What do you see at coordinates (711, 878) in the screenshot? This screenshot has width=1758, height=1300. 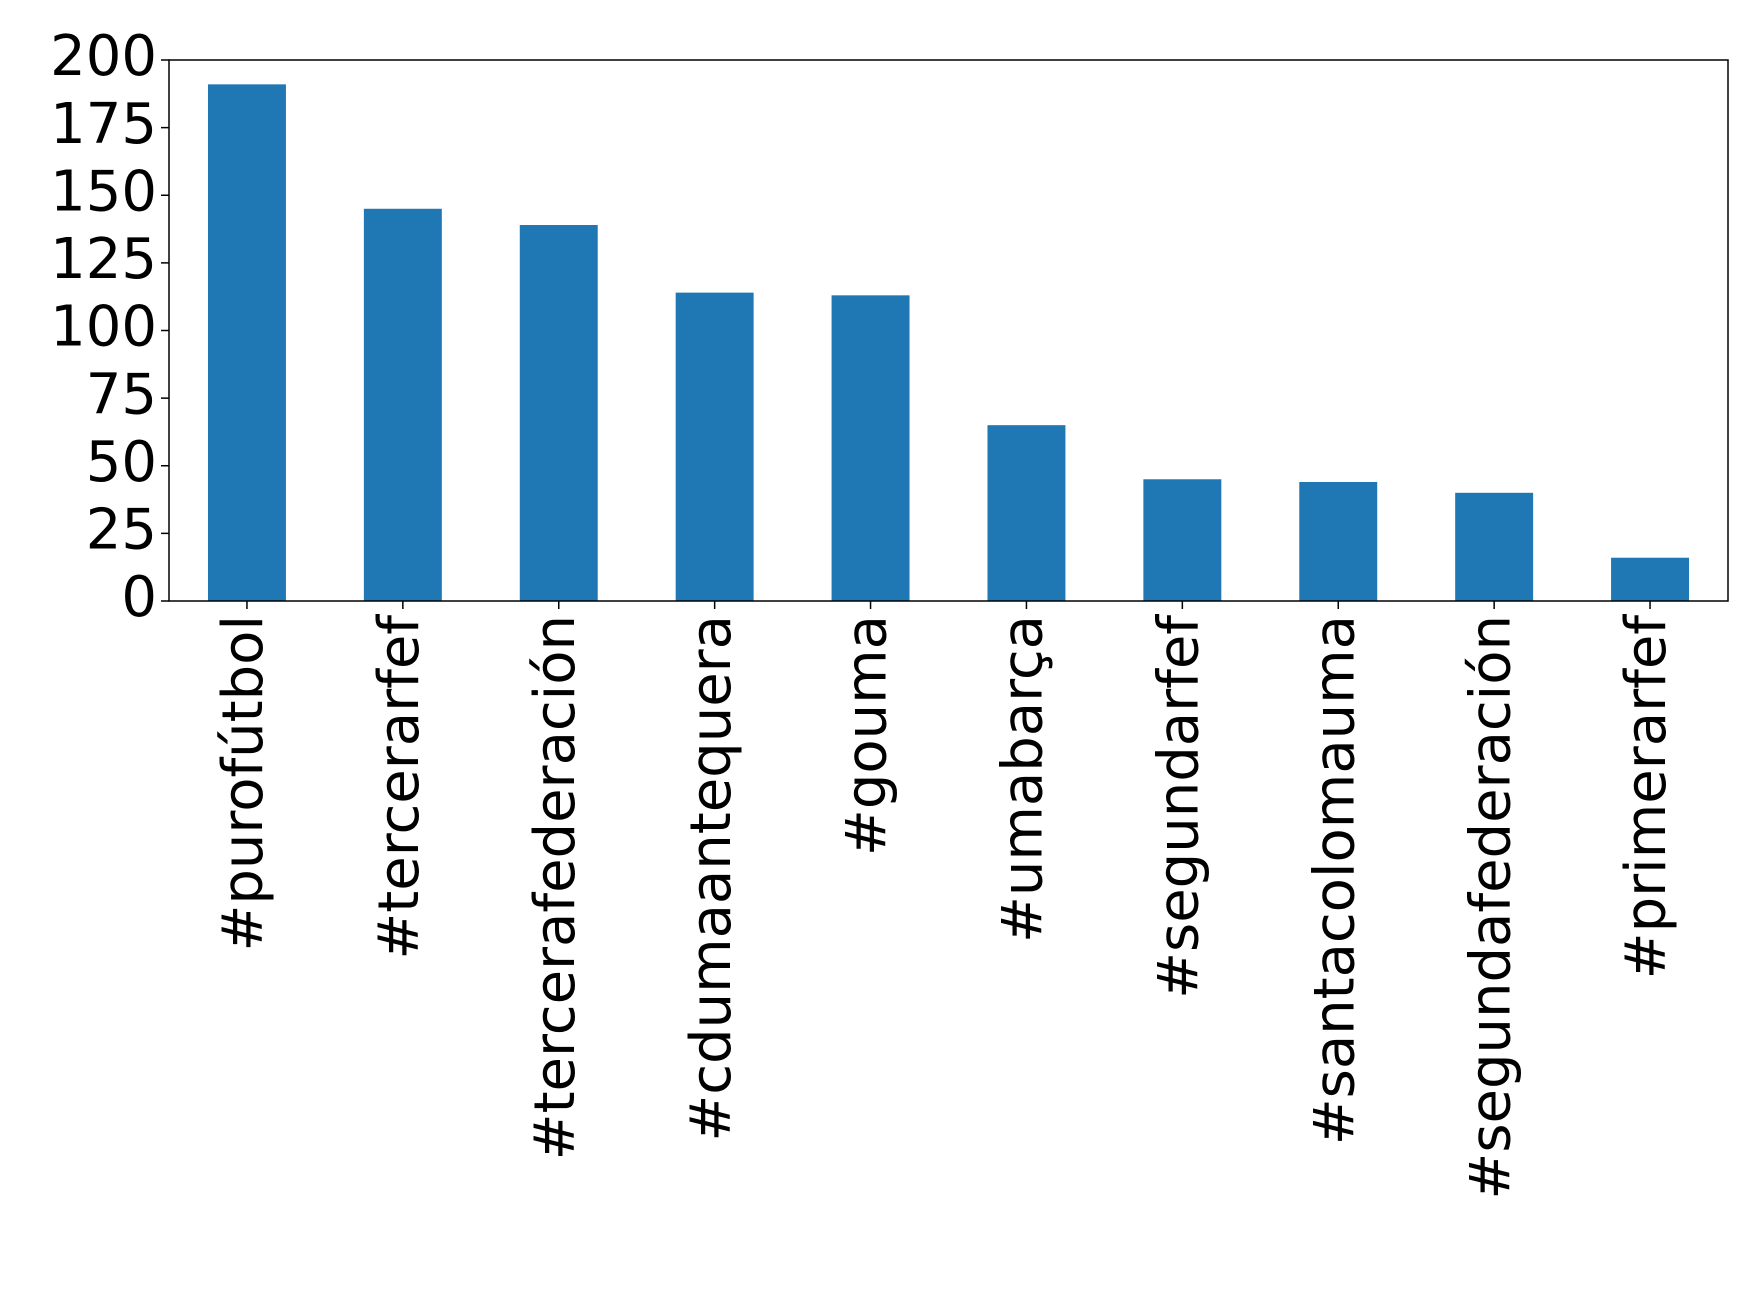 I see `x-tick-label: #cdumaantequera` at bounding box center [711, 878].